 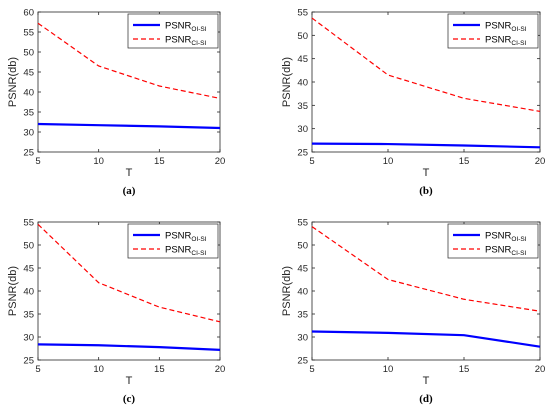 What do you see at coordinates (28, 13) in the screenshot?
I see `y-tick-label: 60` at bounding box center [28, 13].